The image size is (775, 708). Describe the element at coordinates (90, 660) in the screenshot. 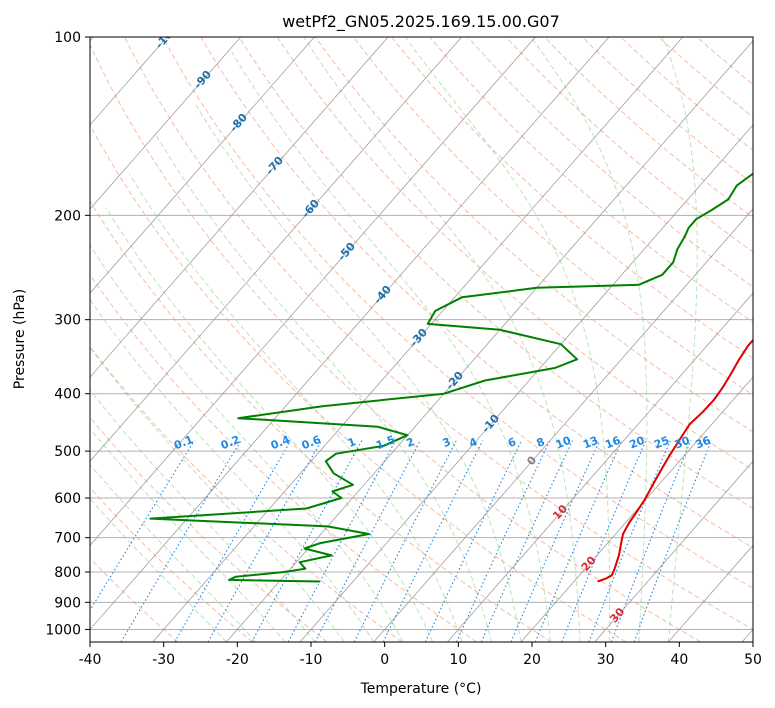

I see `x-tick-label: -40` at that location.